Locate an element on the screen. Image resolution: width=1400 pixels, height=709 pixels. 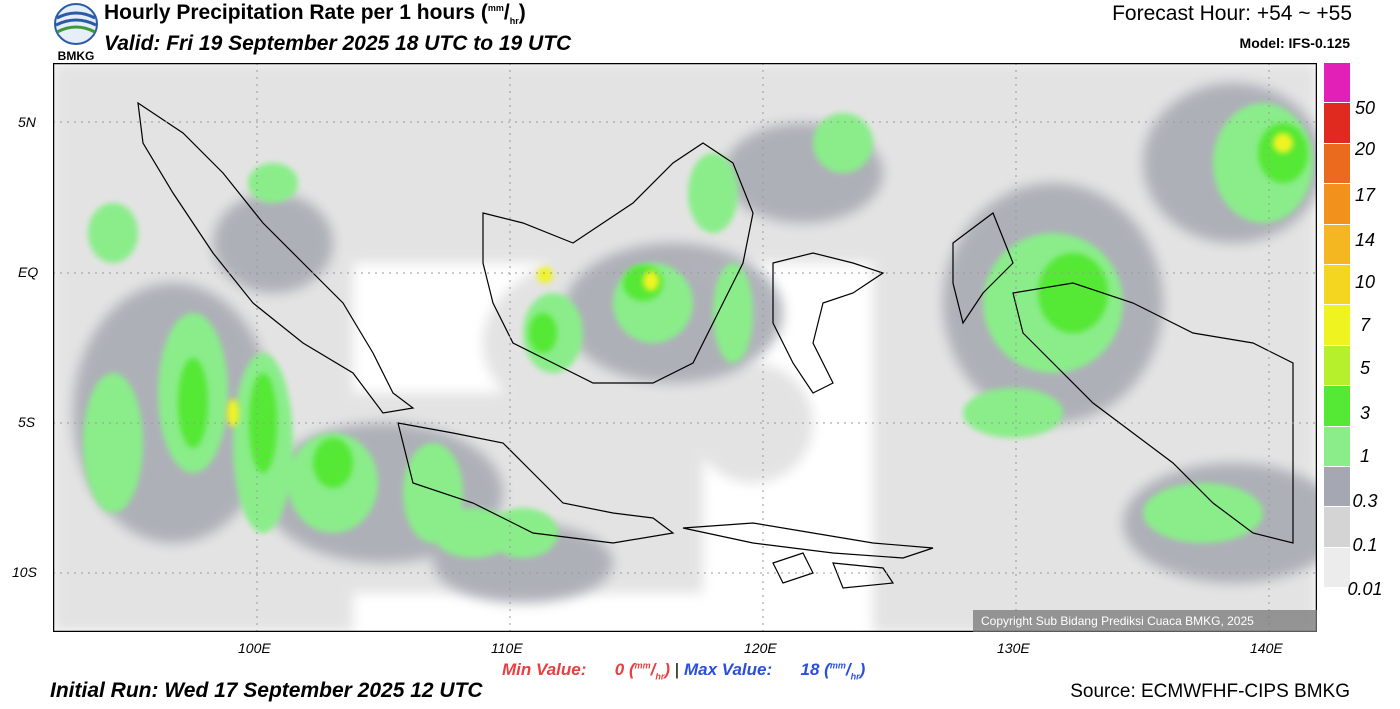
legend-label-10: 10 is located at coordinates (1365, 282).